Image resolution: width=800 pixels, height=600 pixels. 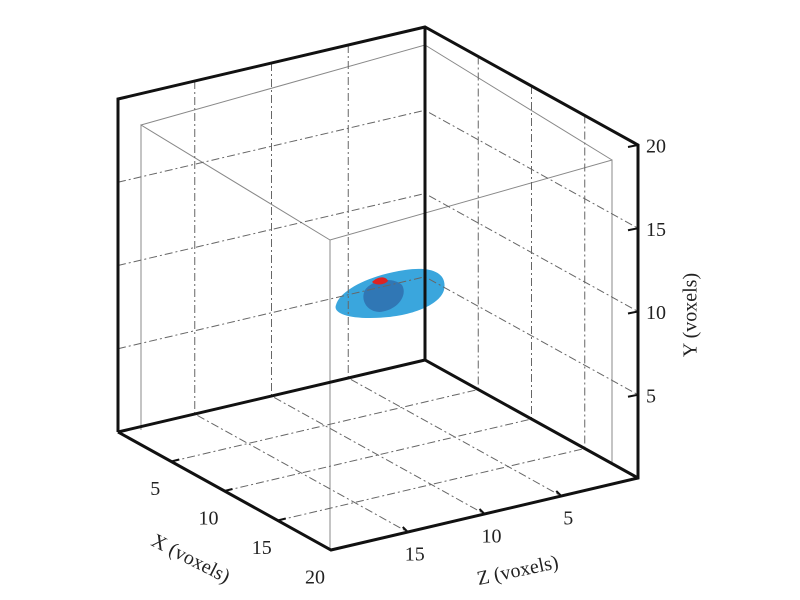 I want to click on x-axis-label: X (voxels), so click(x=191, y=559).